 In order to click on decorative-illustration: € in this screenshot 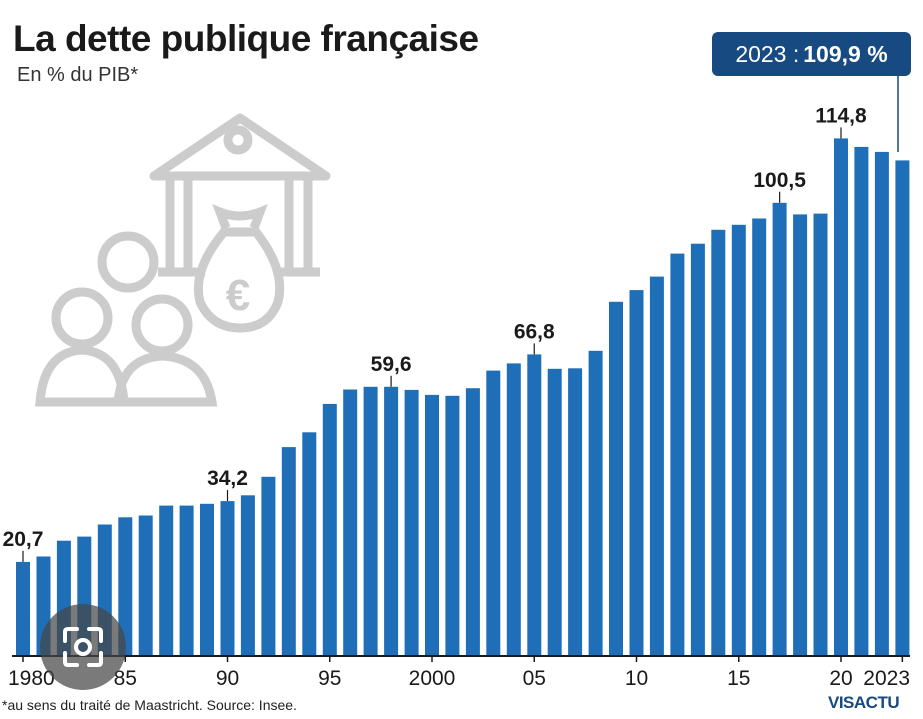, I will do `click(183, 260)`.